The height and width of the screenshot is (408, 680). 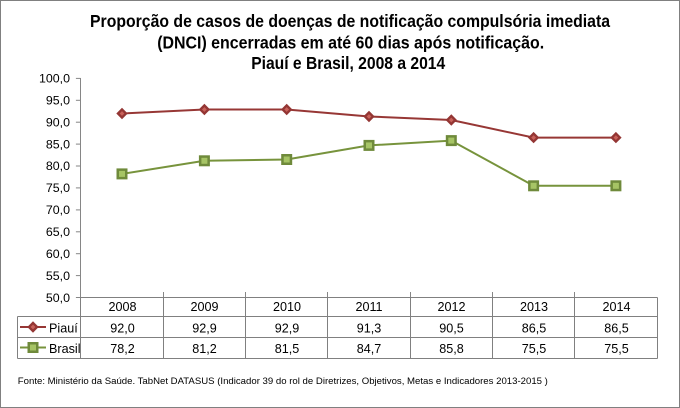 What do you see at coordinates (65, 349) in the screenshot?
I see `svg-text: Brasil` at bounding box center [65, 349].